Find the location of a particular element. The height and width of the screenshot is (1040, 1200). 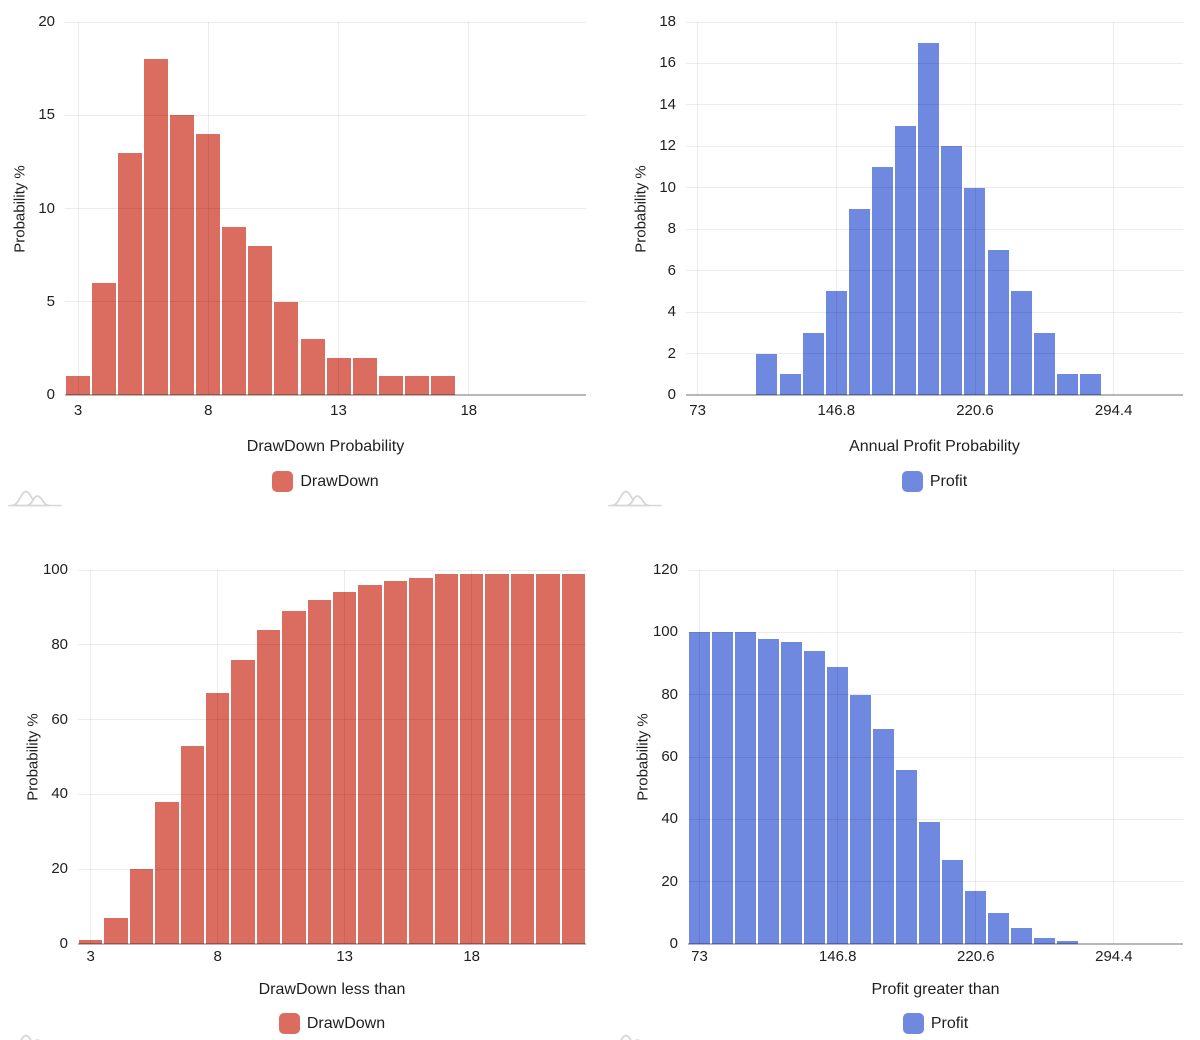

legend: DrawDown is located at coordinates (332, 1023).